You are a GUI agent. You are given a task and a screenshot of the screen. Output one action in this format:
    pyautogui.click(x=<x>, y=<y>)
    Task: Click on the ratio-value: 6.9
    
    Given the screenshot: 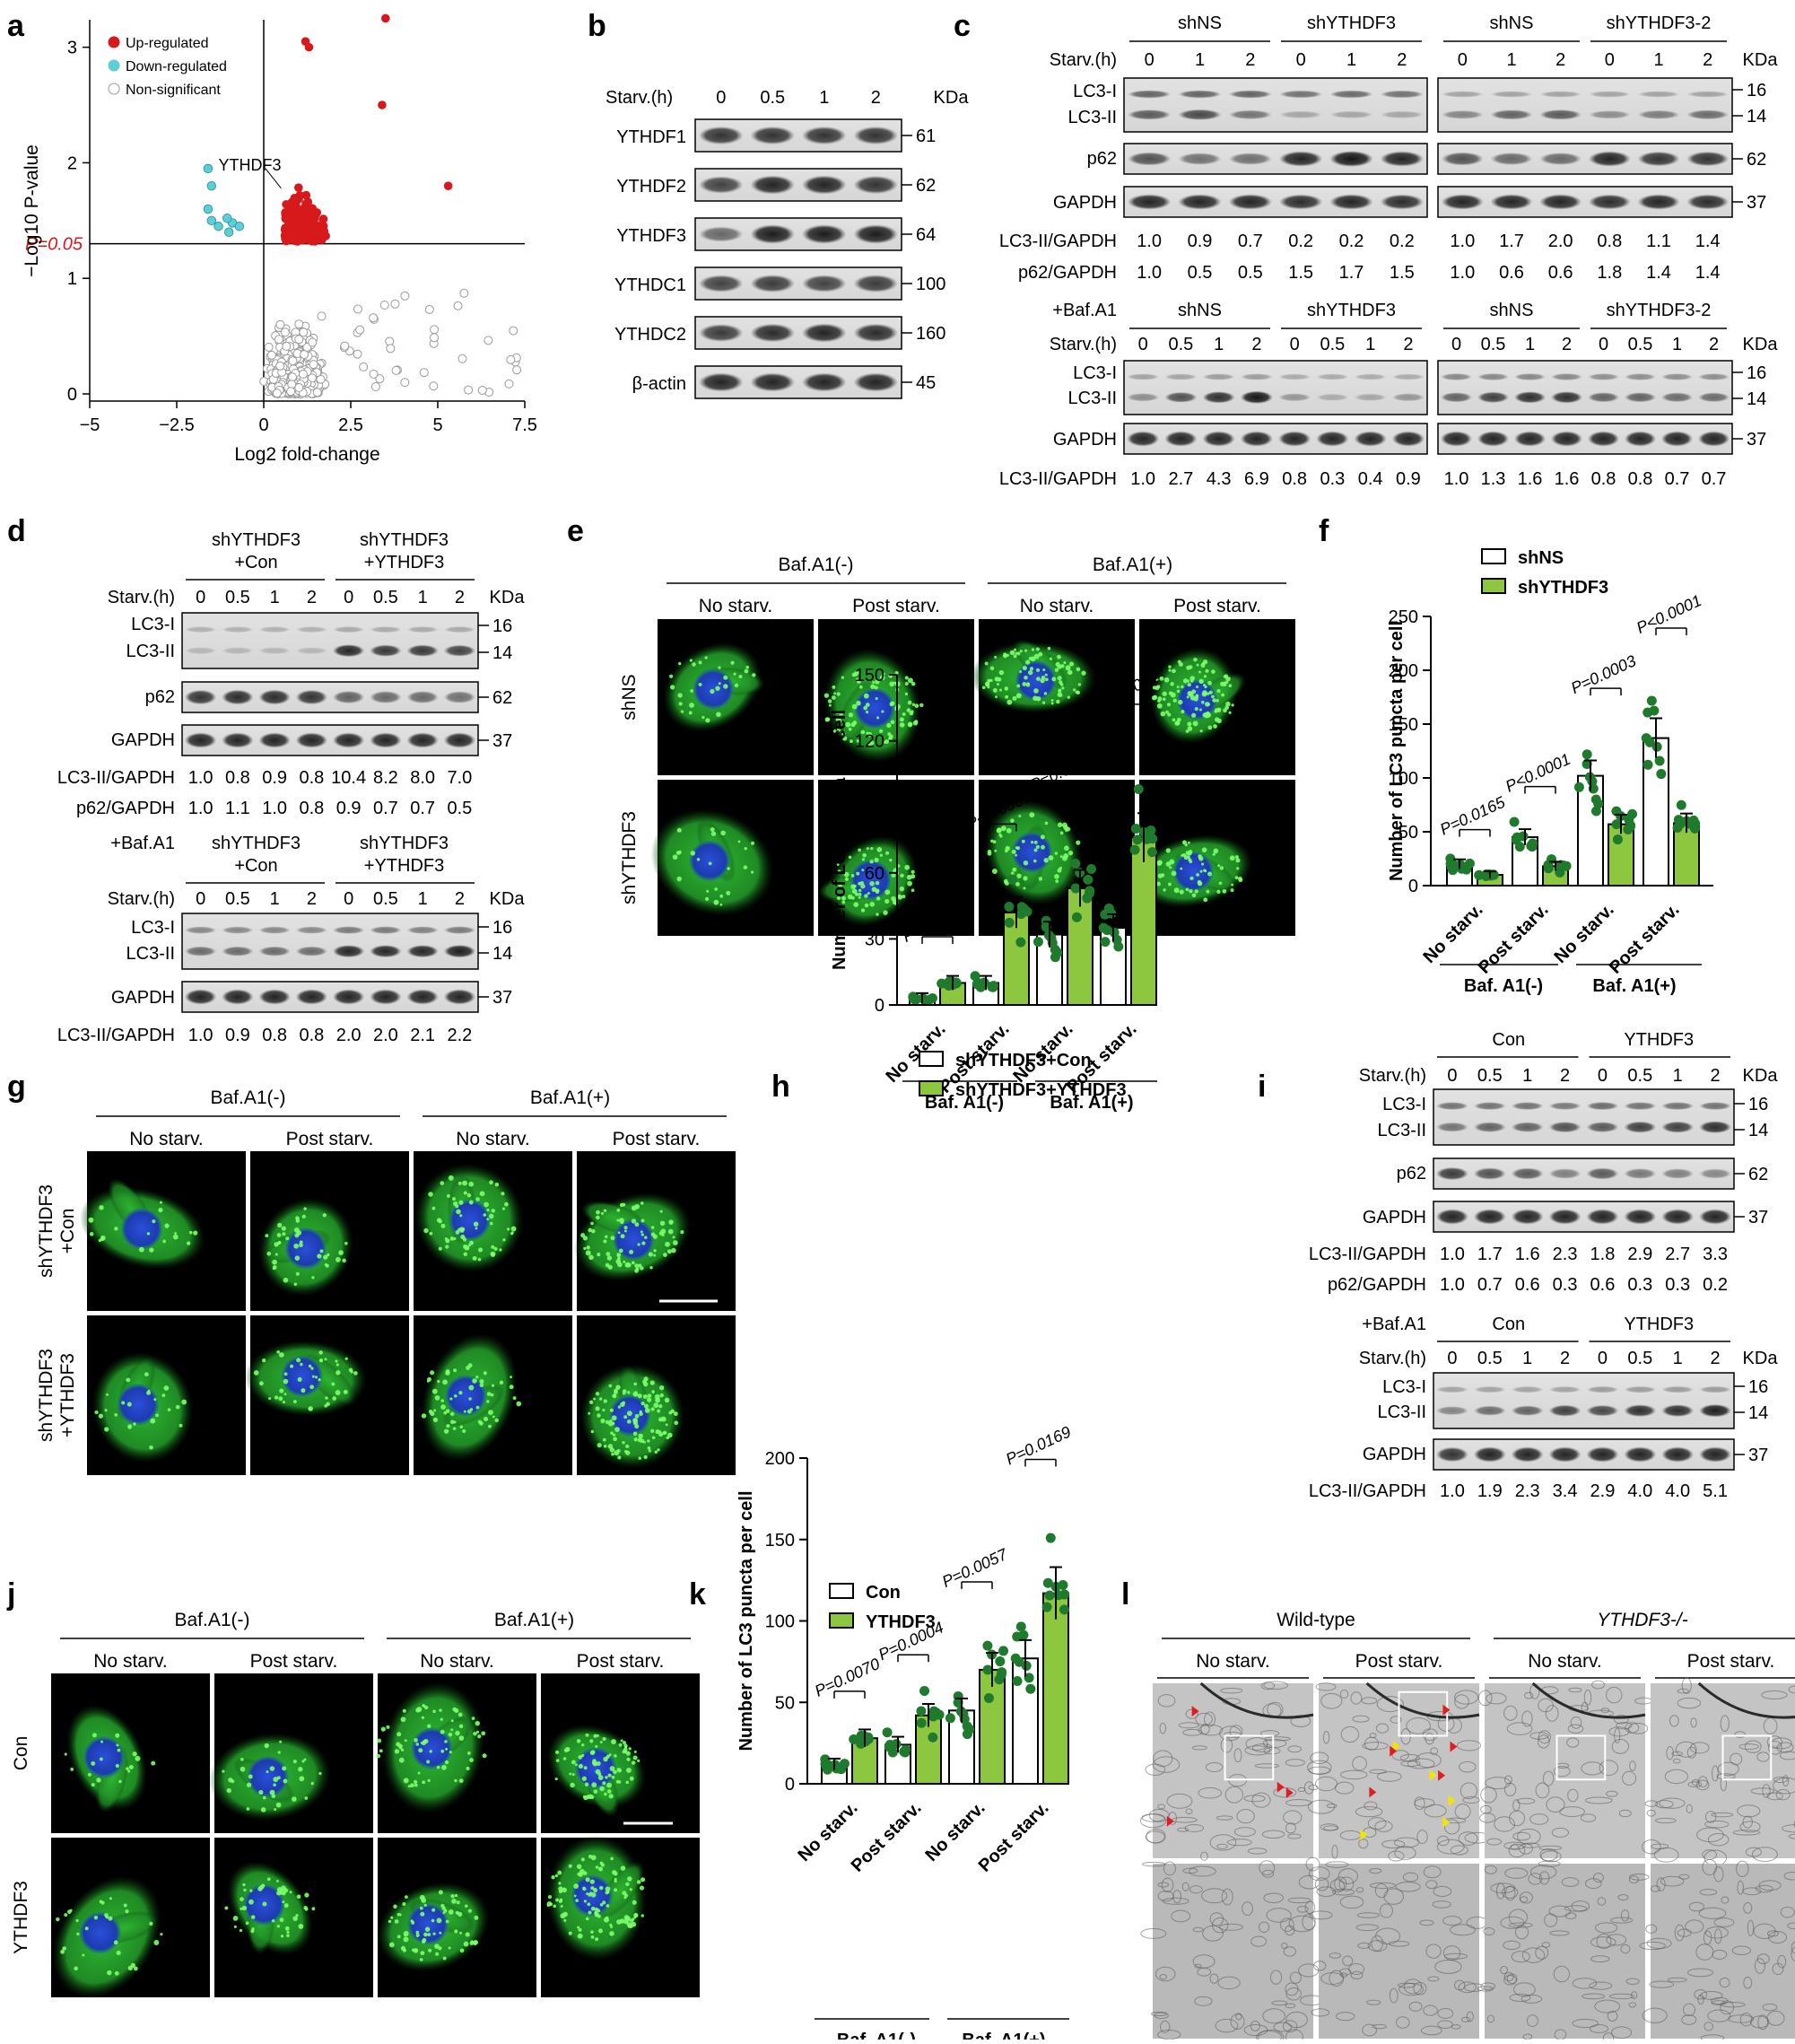 What is the action you would take?
    pyautogui.click(x=1256, y=479)
    